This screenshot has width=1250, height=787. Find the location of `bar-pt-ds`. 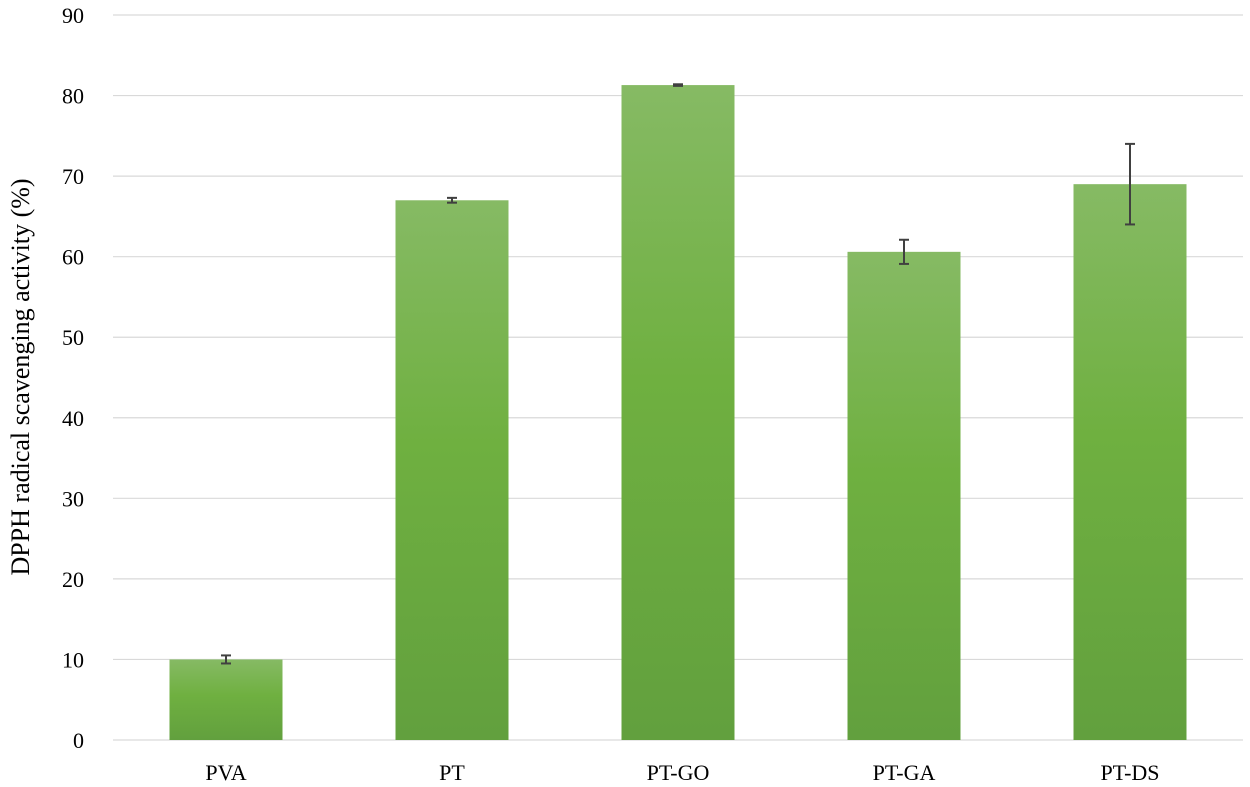

bar-pt-ds is located at coordinates (1130, 462).